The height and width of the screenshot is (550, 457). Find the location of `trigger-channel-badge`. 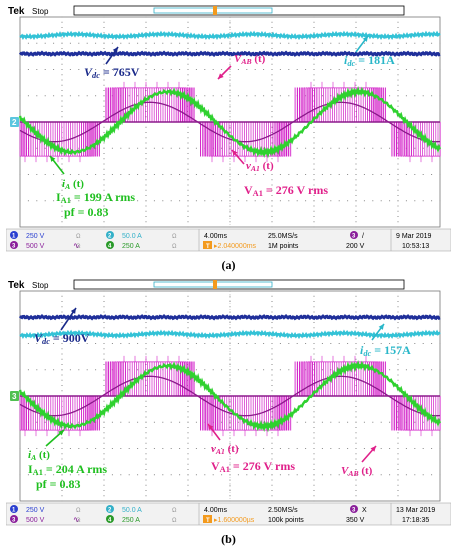

trigger-channel-badge is located at coordinates (354, 509).